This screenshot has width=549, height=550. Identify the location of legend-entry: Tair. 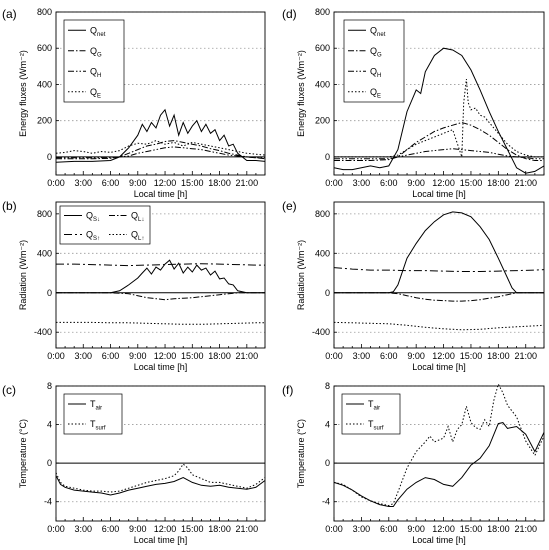
(374, 405).